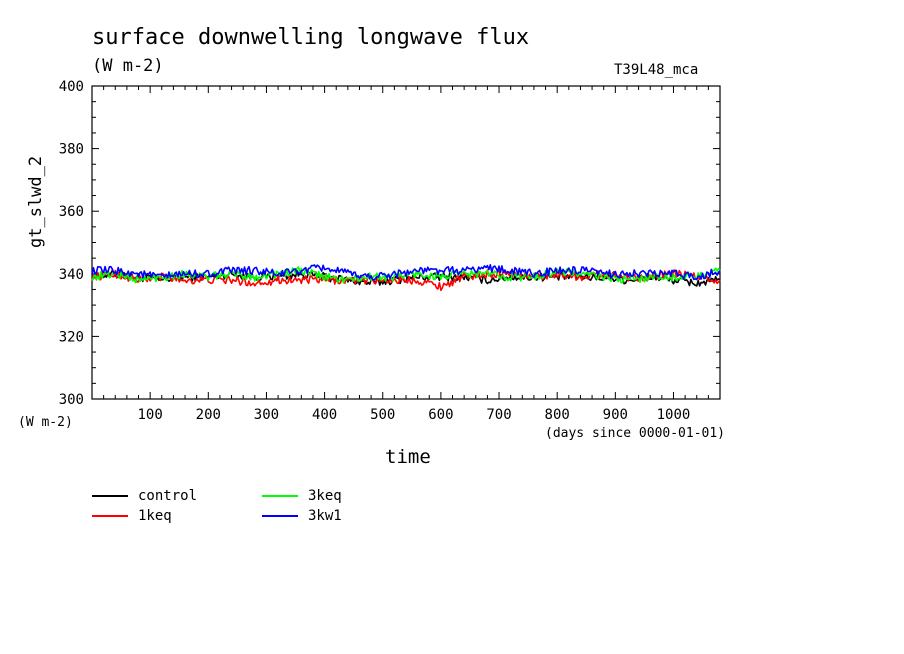 This screenshot has height=654, width=904. Describe the element at coordinates (45, 422) in the screenshot. I see `y-axis-units: (W m-2)` at that location.